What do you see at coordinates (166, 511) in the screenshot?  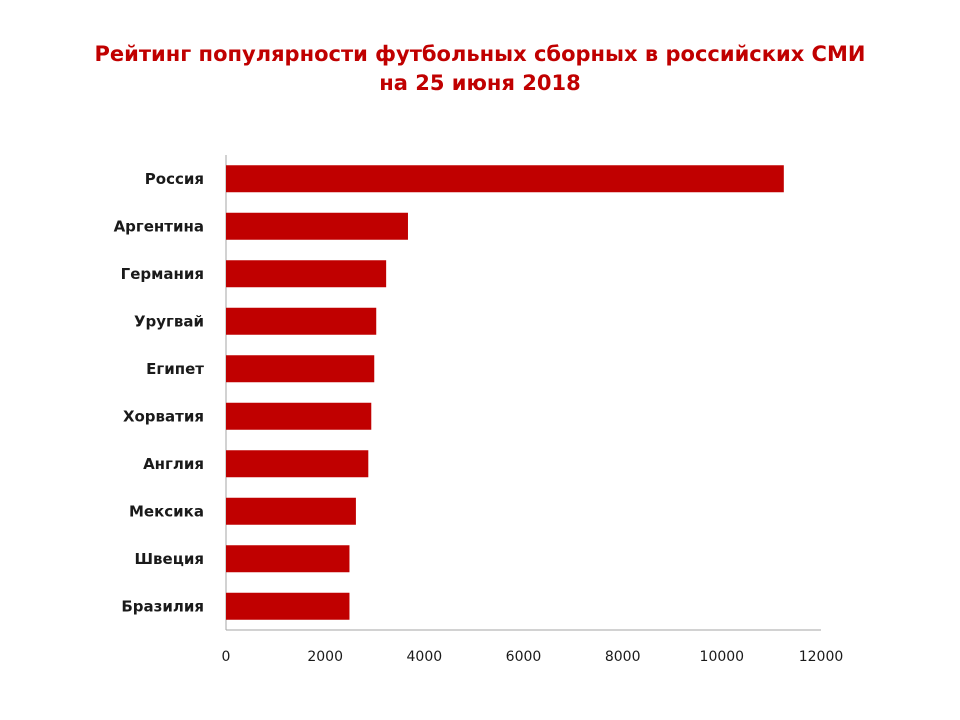 I see `category-label-8: Мексика` at bounding box center [166, 511].